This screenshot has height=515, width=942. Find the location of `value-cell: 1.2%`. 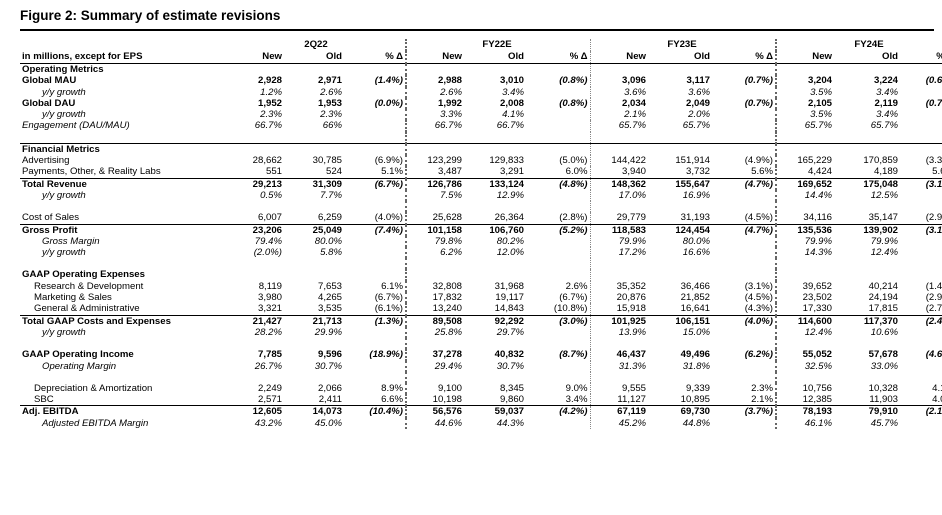

value-cell: 1.2% is located at coordinates (271, 92).